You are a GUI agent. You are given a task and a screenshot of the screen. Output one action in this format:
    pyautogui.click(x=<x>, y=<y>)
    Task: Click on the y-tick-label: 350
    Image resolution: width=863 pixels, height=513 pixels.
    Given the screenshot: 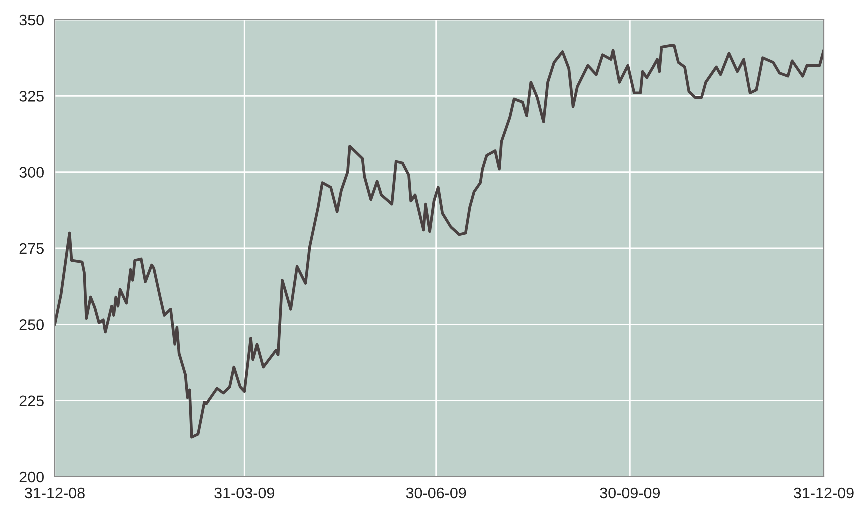 What is the action you would take?
    pyautogui.click(x=32, y=20)
    